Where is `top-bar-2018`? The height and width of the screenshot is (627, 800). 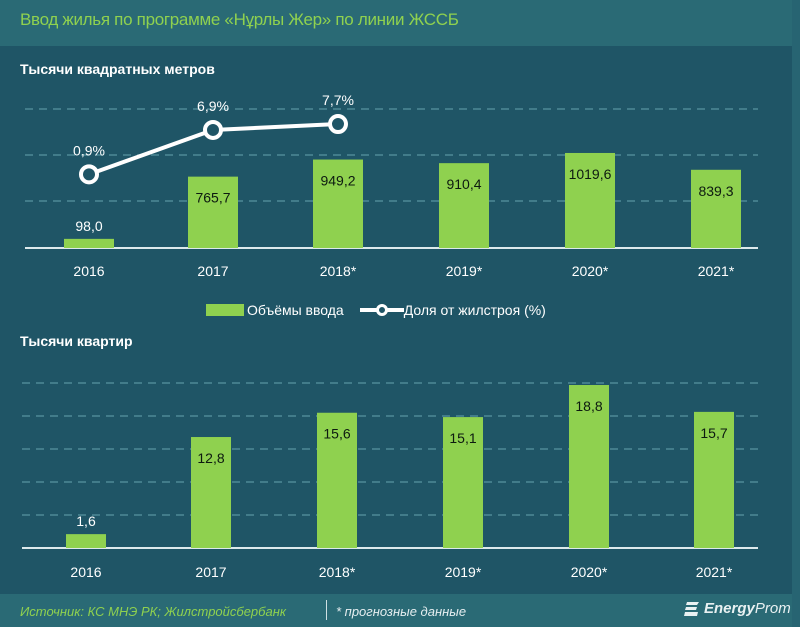 top-bar-2018 is located at coordinates (338, 203).